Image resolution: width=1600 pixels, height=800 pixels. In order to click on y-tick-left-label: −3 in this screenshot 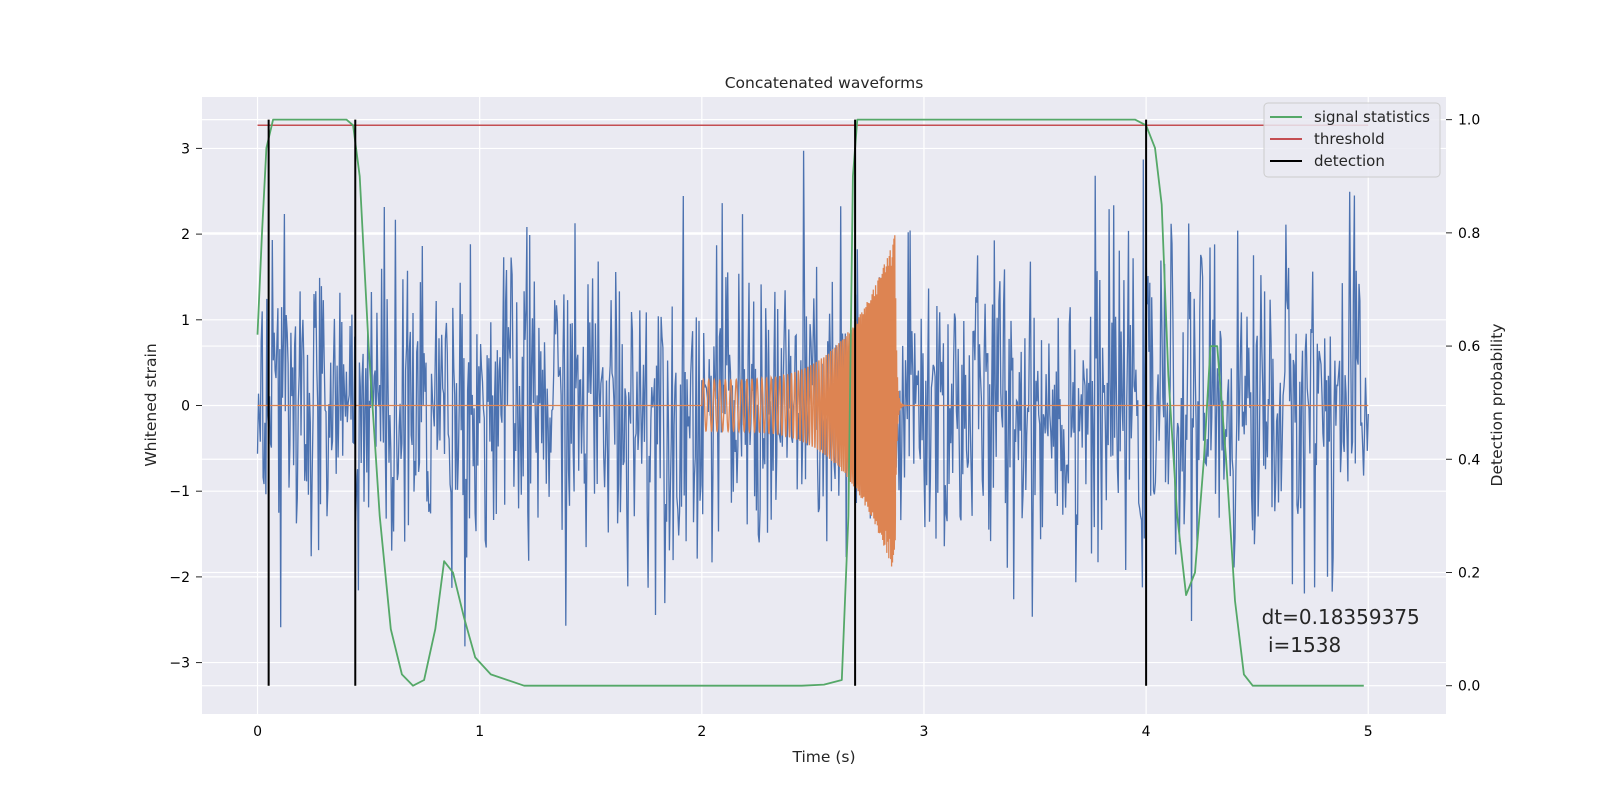, I will do `click(179, 664)`.